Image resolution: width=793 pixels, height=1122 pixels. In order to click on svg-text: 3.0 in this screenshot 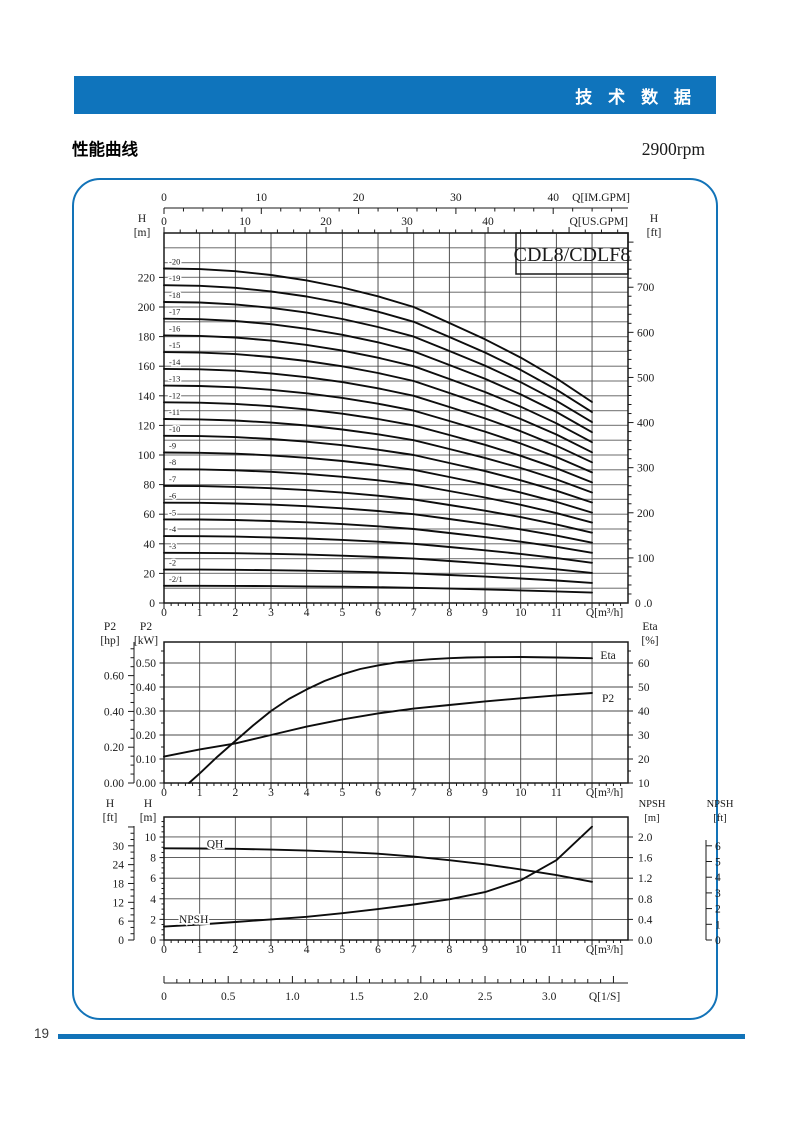, I will do `click(549, 997)`.